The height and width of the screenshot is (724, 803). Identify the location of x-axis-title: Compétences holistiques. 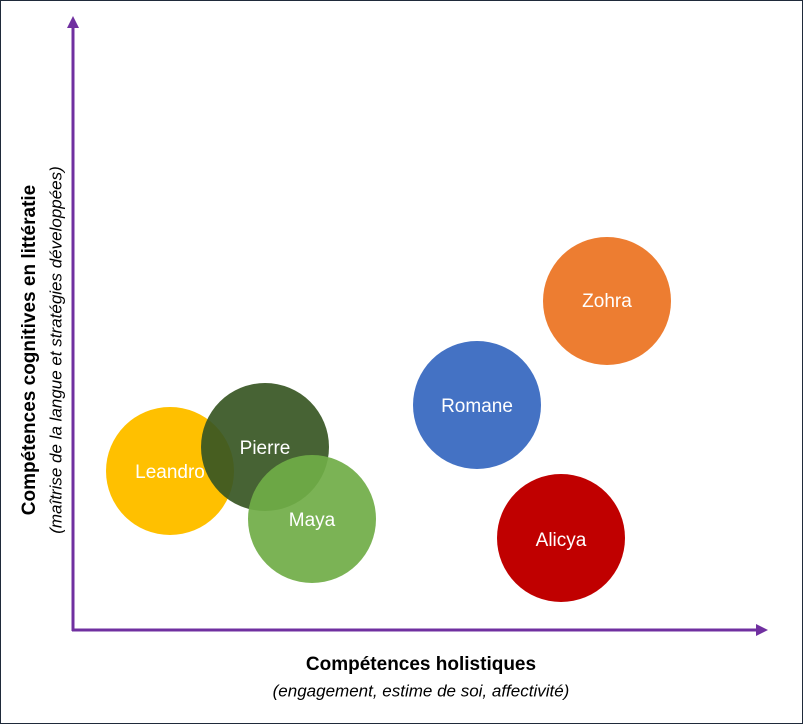
(421, 664).